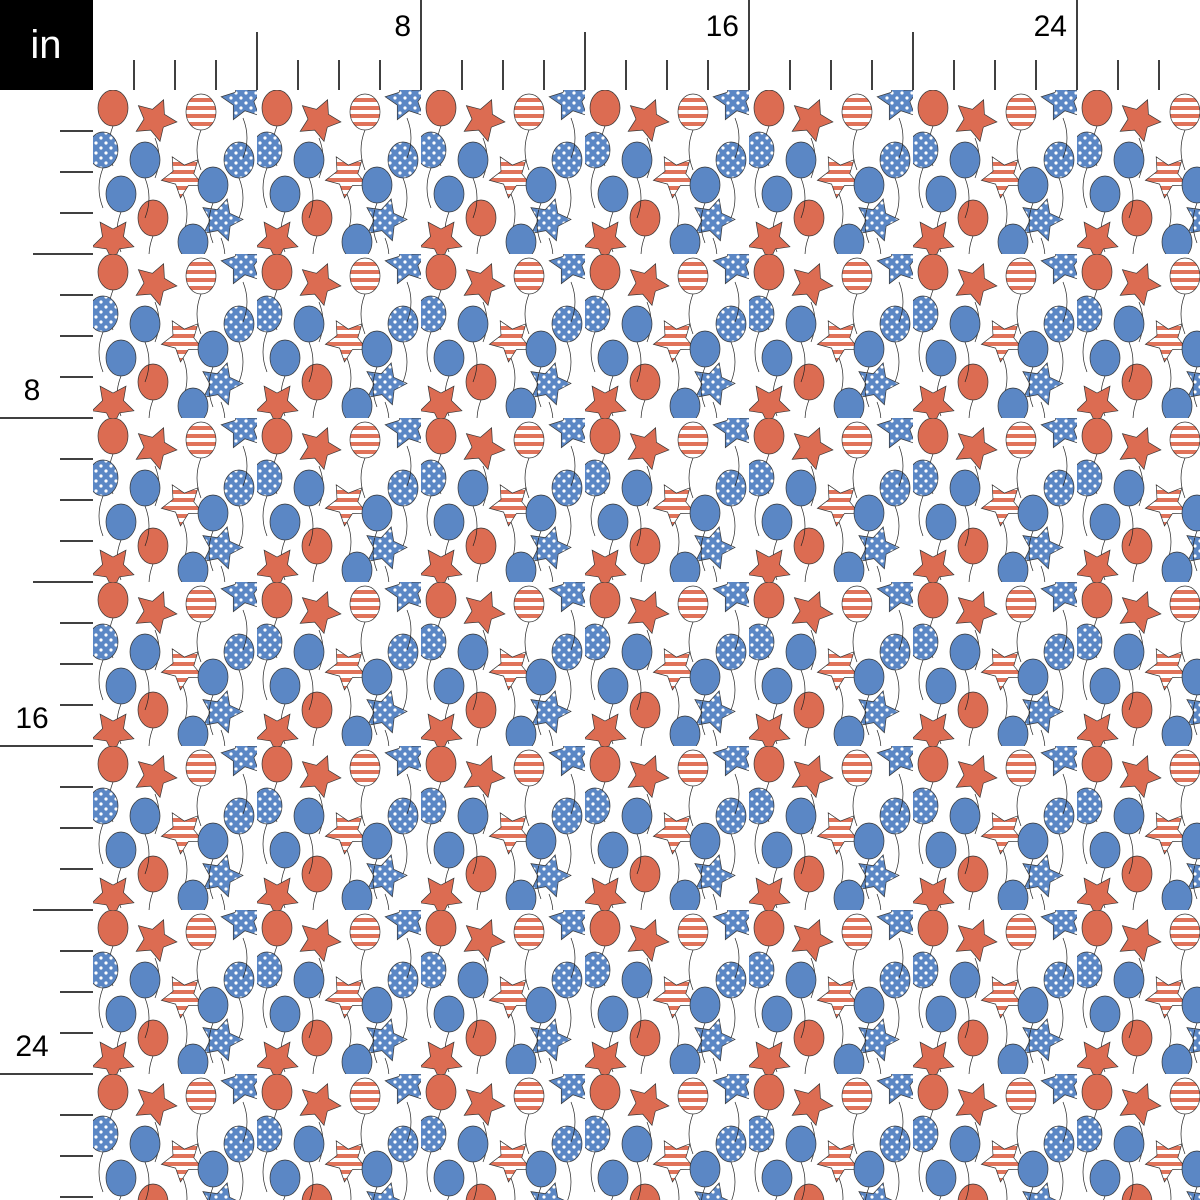  What do you see at coordinates (31, 1046) in the screenshot?
I see `left-ruler-label: 24` at bounding box center [31, 1046].